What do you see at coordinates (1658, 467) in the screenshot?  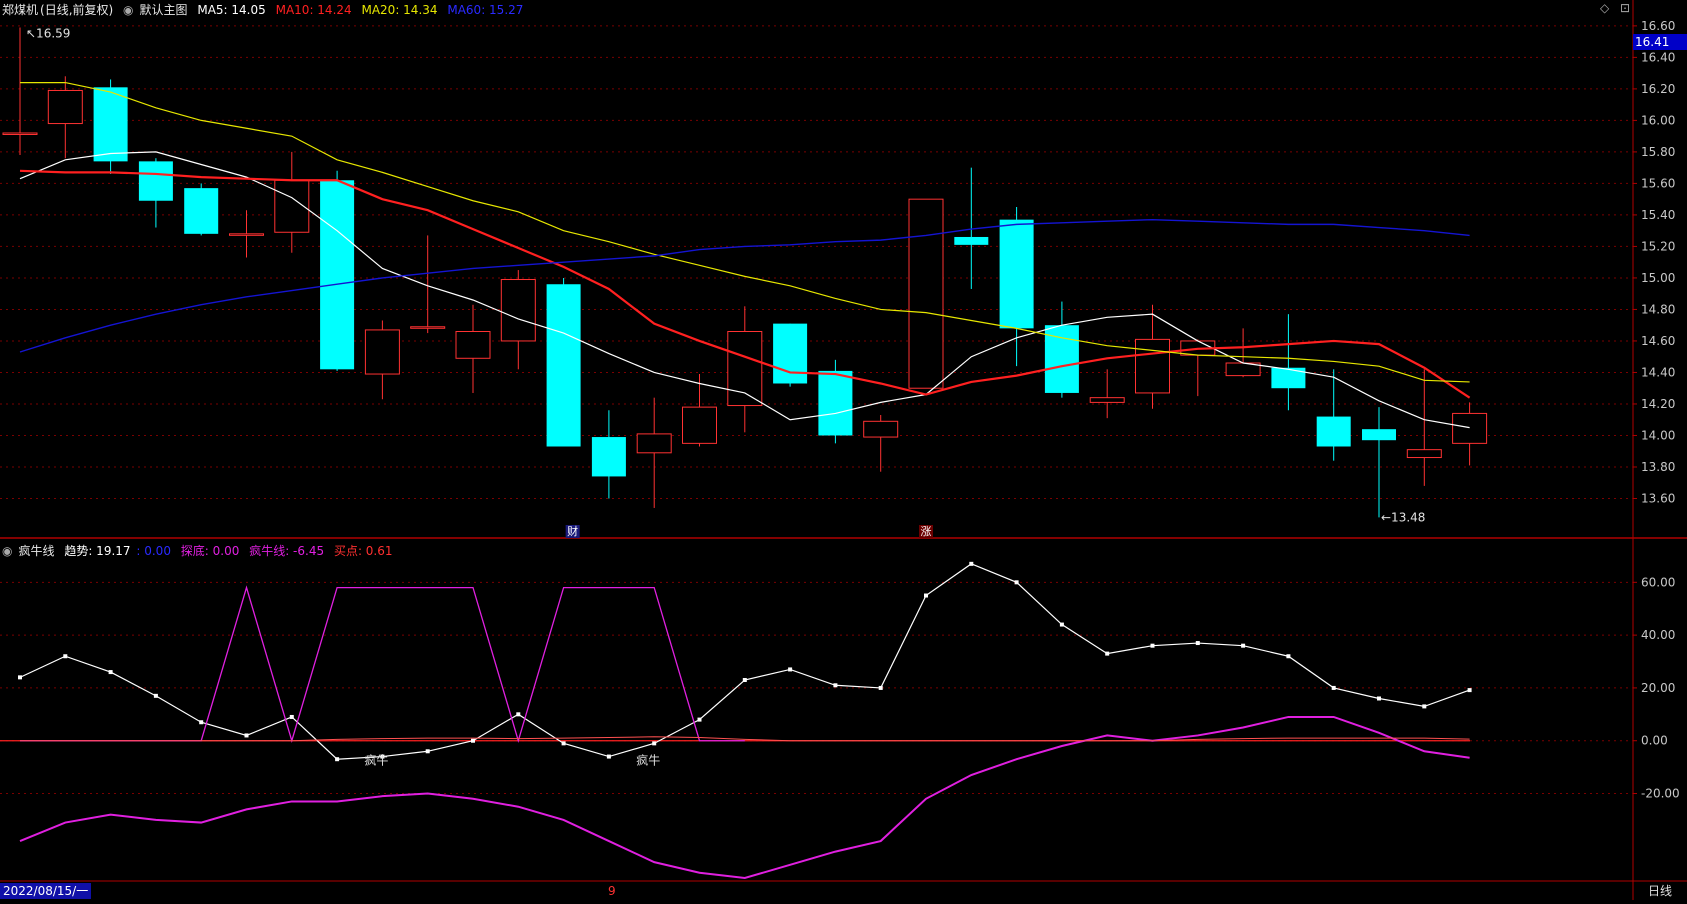 I see `price-tick-label: 13.80` at bounding box center [1658, 467].